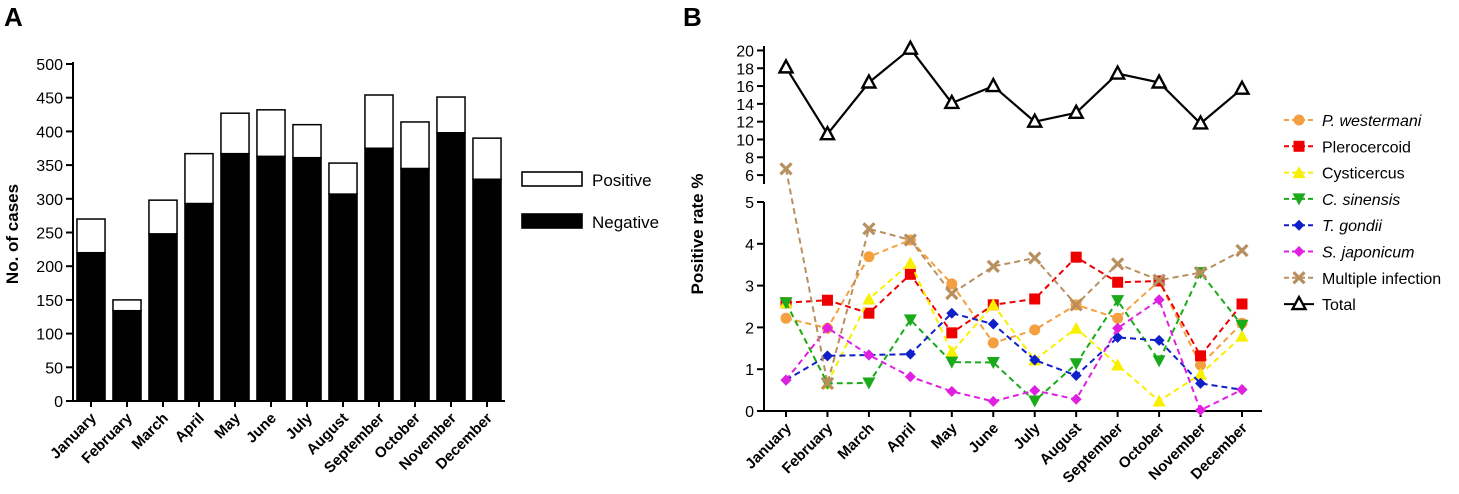 The width and height of the screenshot is (1459, 494). Describe the element at coordinates (749, 370) in the screenshot. I see `panel-b-lower-y-tick-label: 1` at that location.